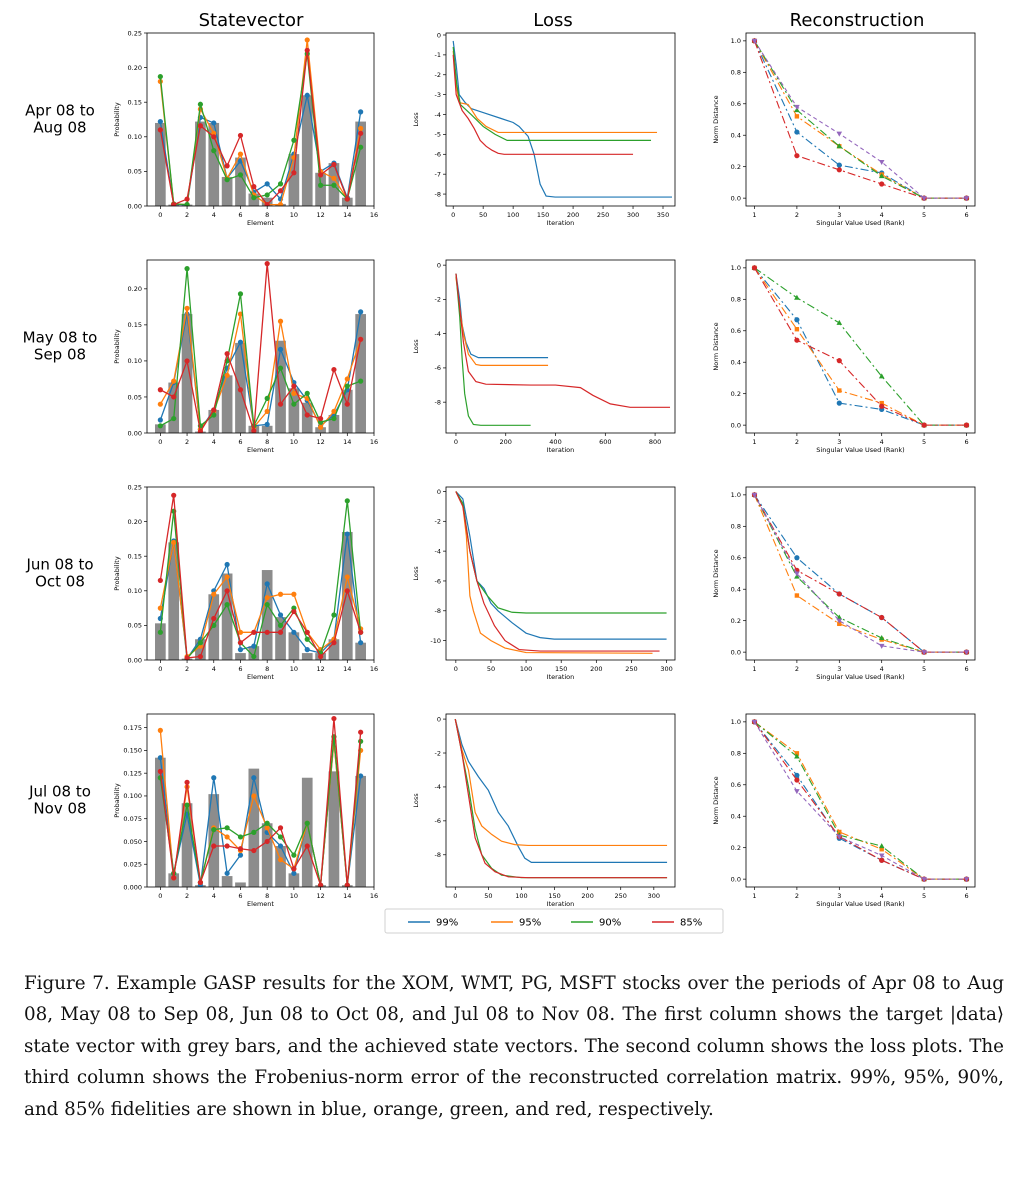 The height and width of the screenshot is (1200, 1021). Describe the element at coordinates (439, 492) in the screenshot. I see `y-tick-label: 0` at that location.